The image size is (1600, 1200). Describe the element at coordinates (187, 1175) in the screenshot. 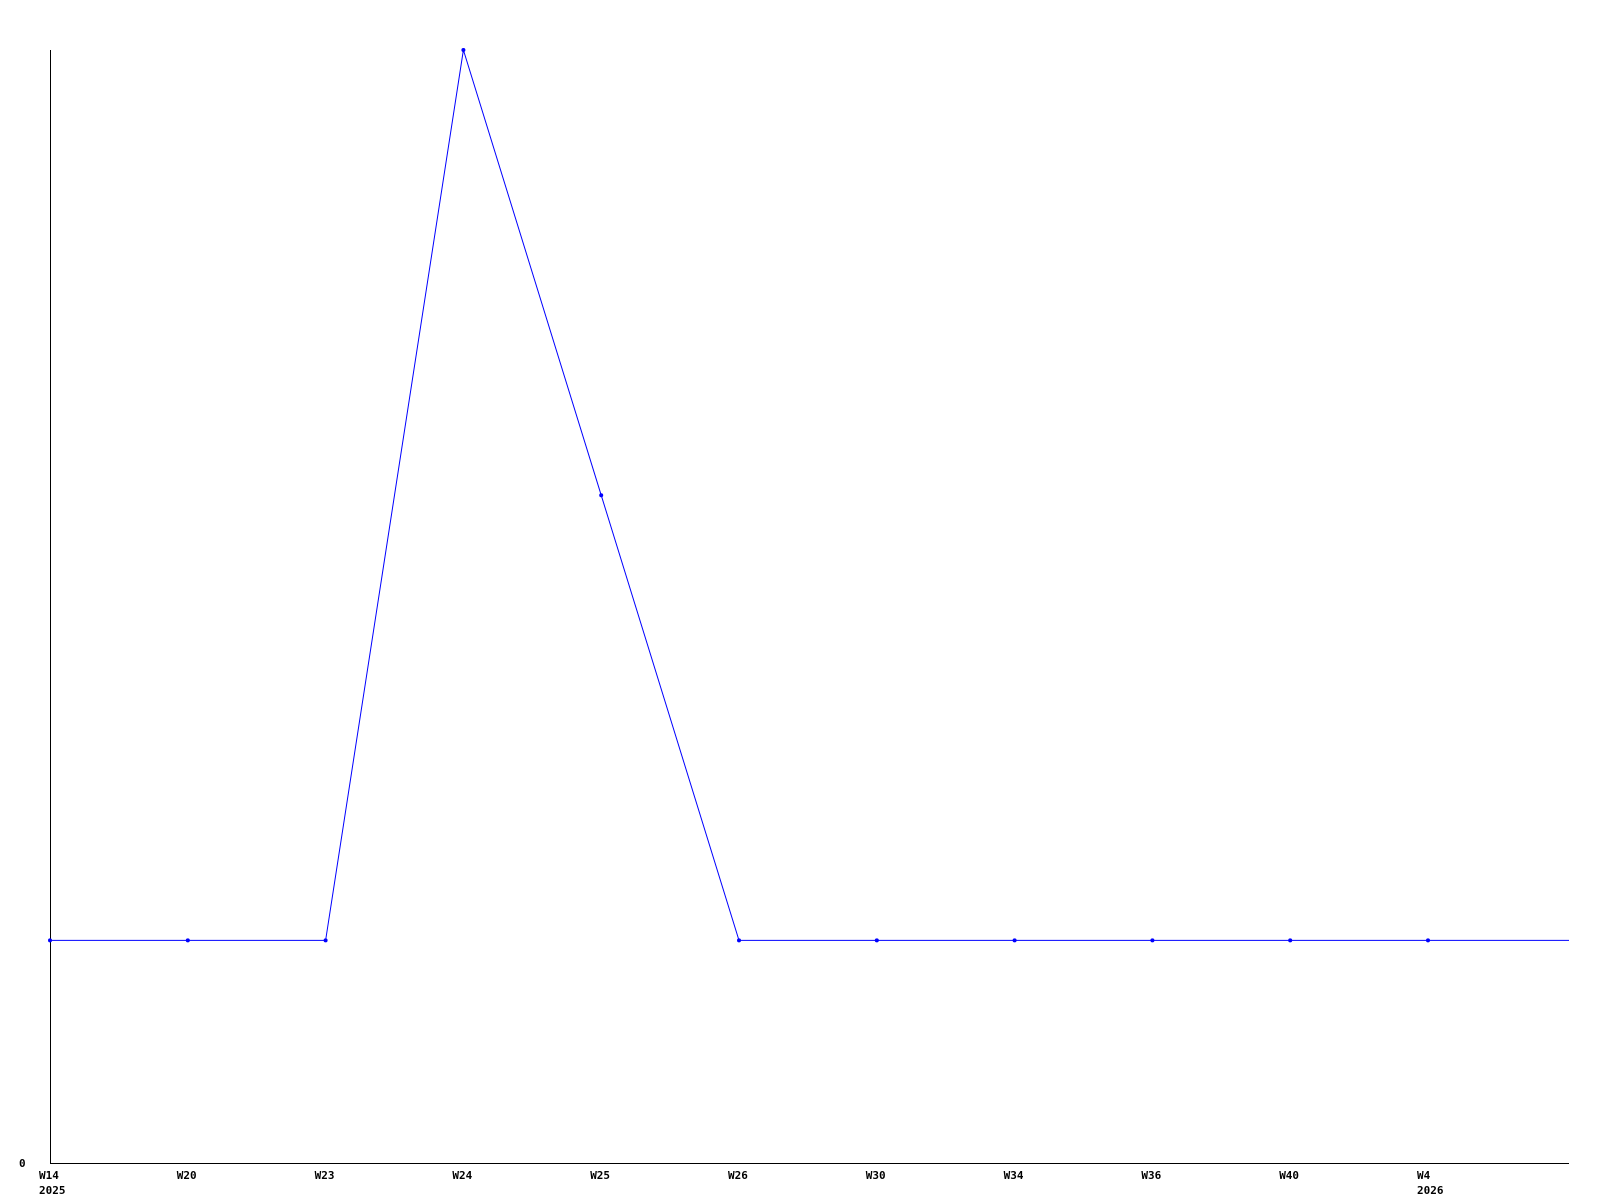

I see `x-tick-label: W20` at that location.